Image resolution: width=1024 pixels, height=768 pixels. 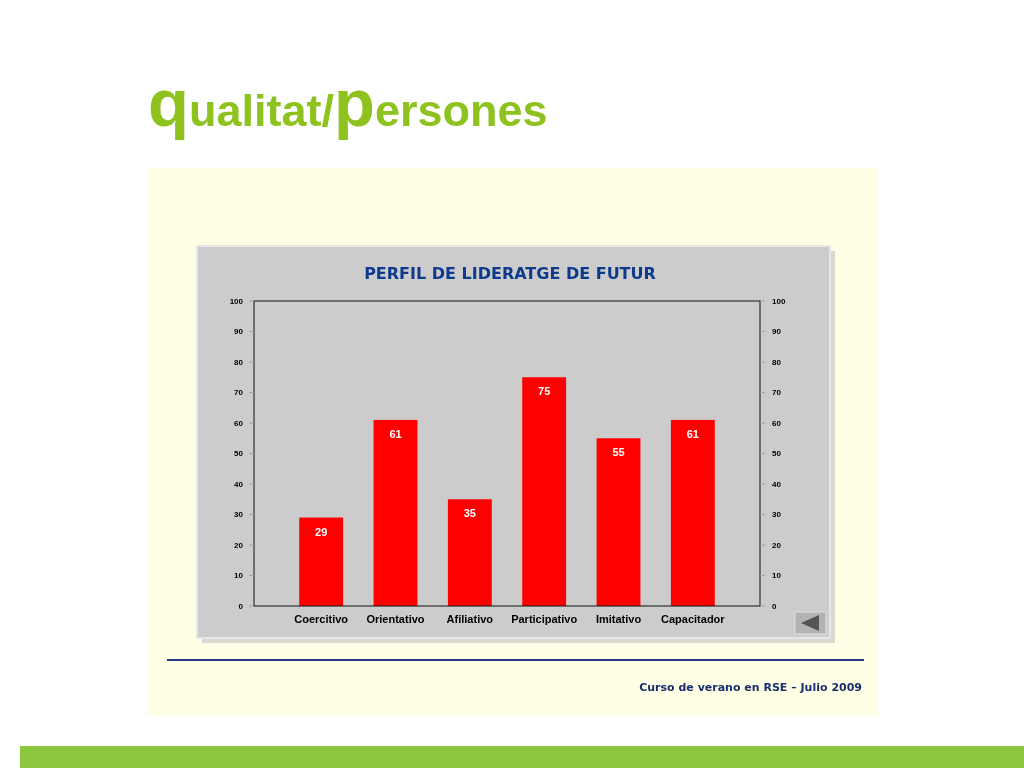 I want to click on y2-tick-label: 0, so click(x=774, y=606).